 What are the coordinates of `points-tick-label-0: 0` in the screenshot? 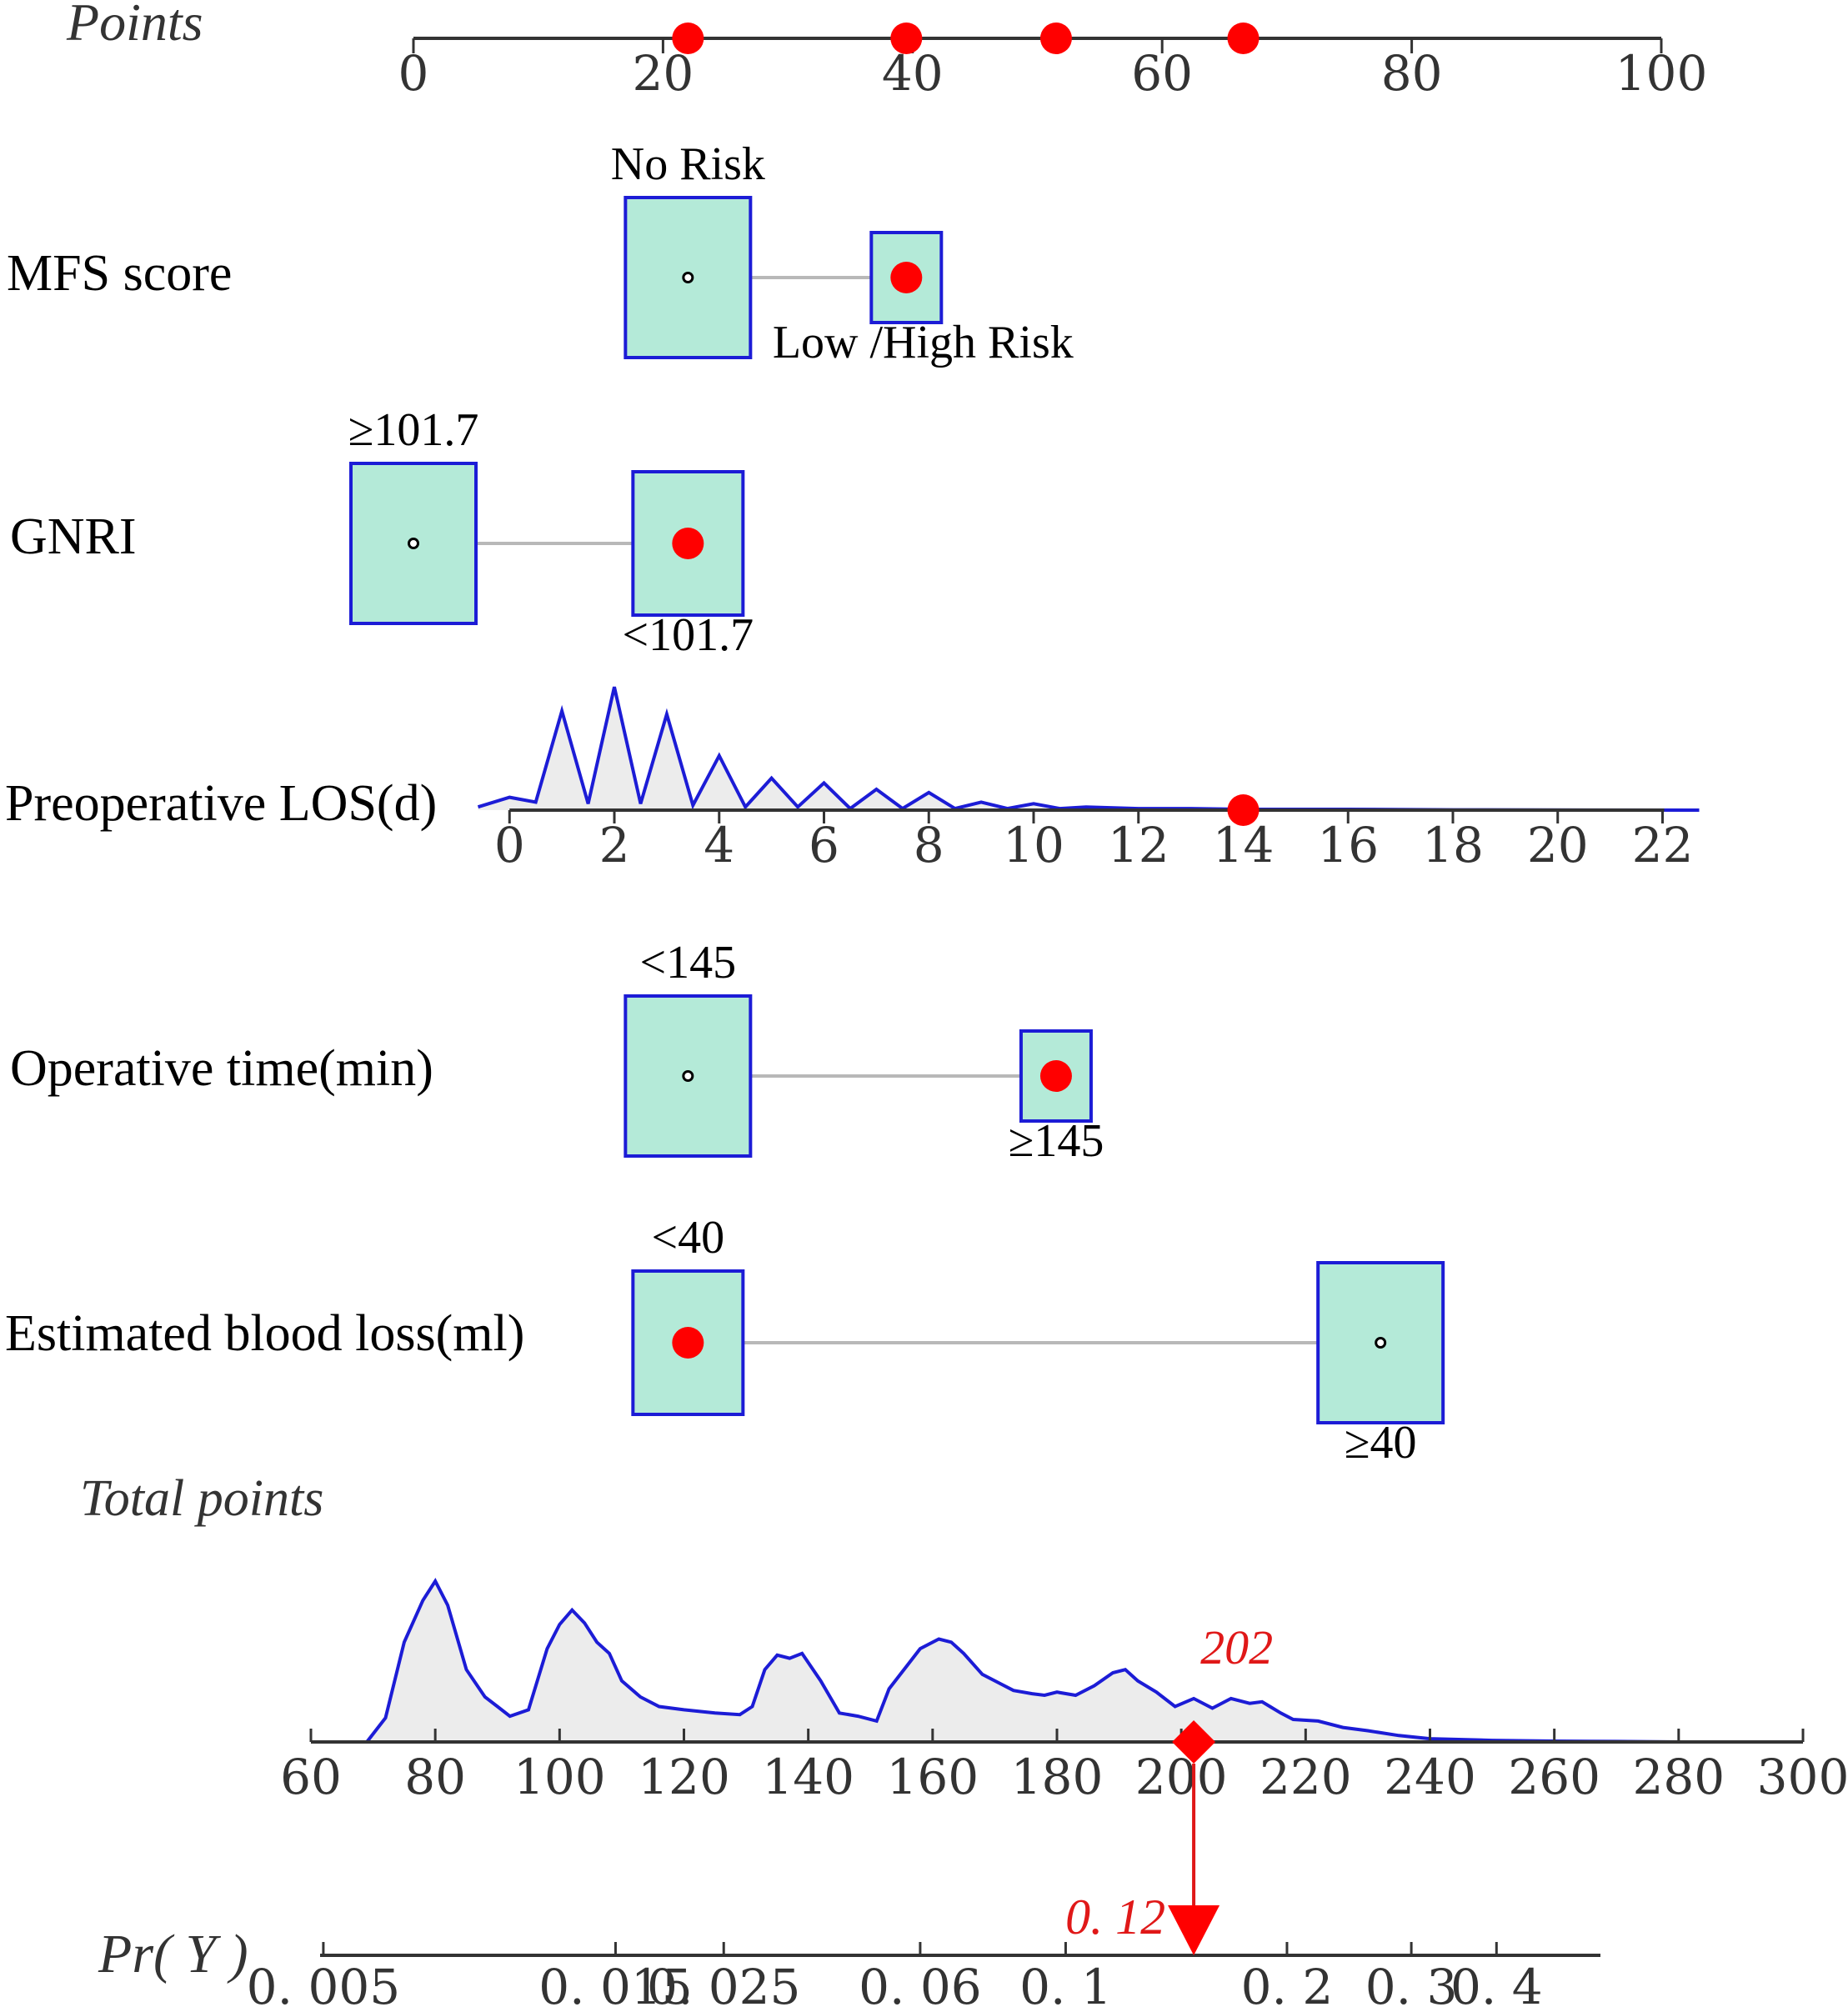 It's located at (413, 73).